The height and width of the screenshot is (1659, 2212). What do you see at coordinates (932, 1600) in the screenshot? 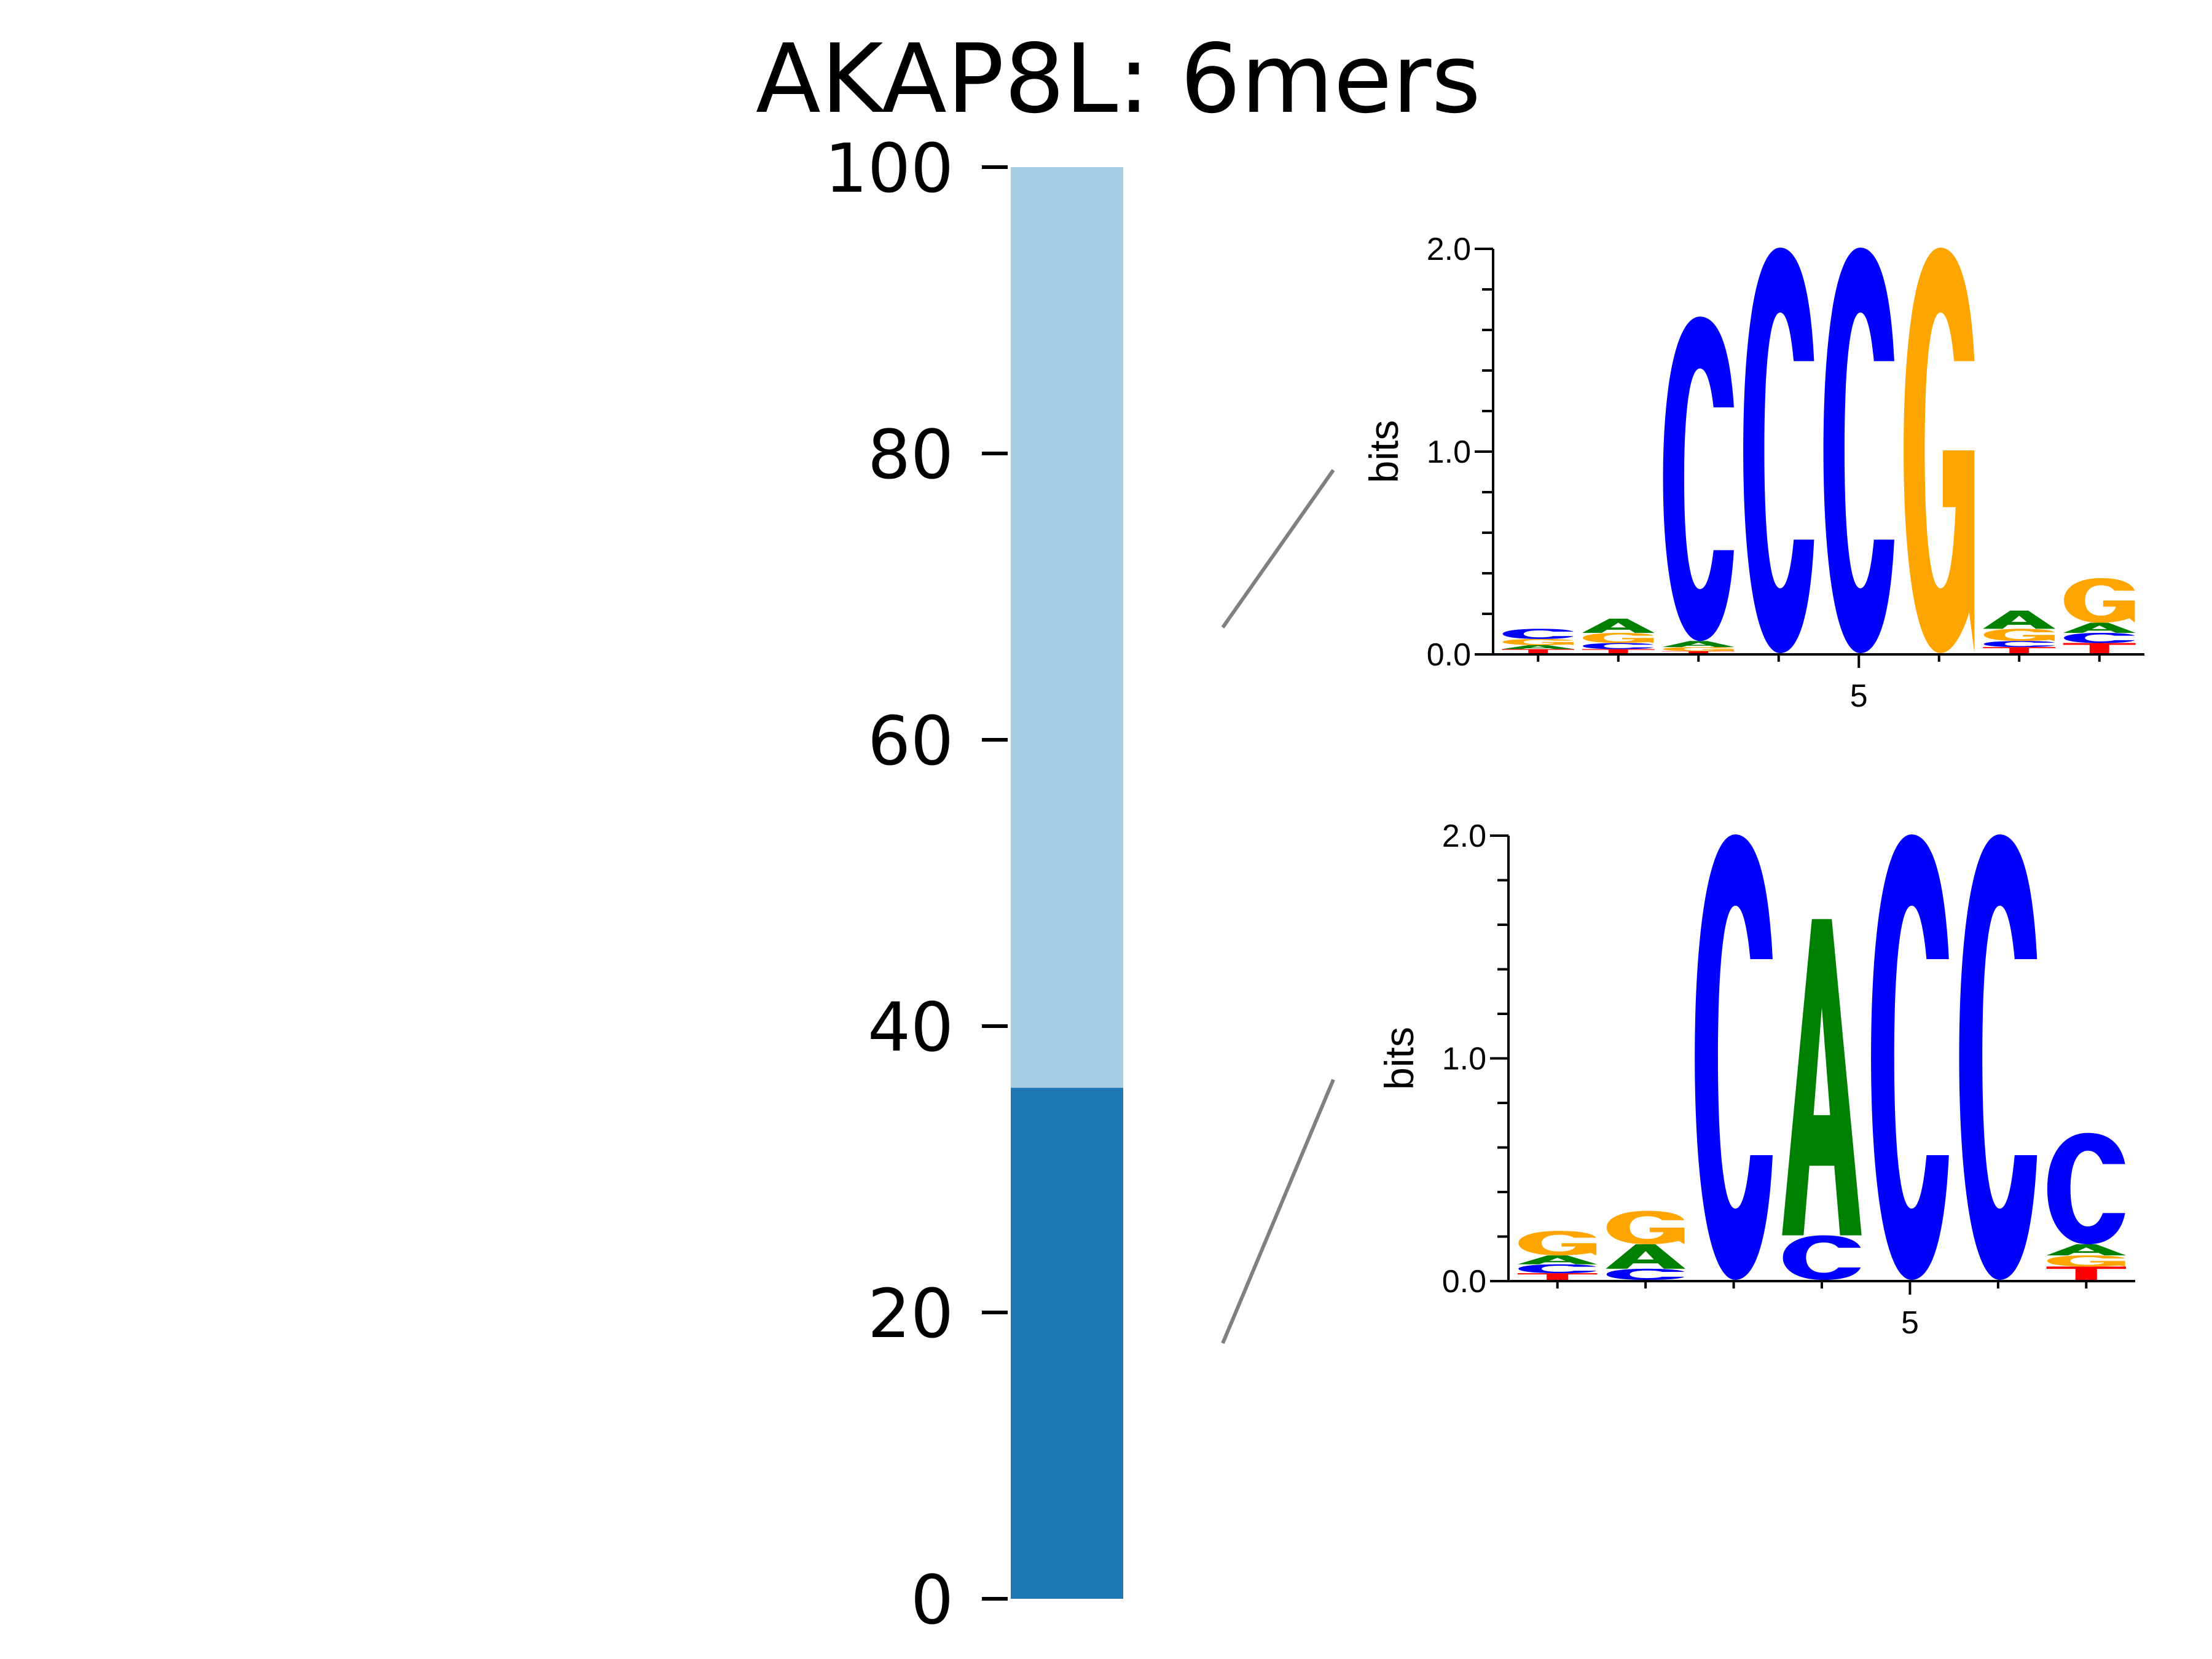
I see `y-tick-label: 0` at bounding box center [932, 1600].